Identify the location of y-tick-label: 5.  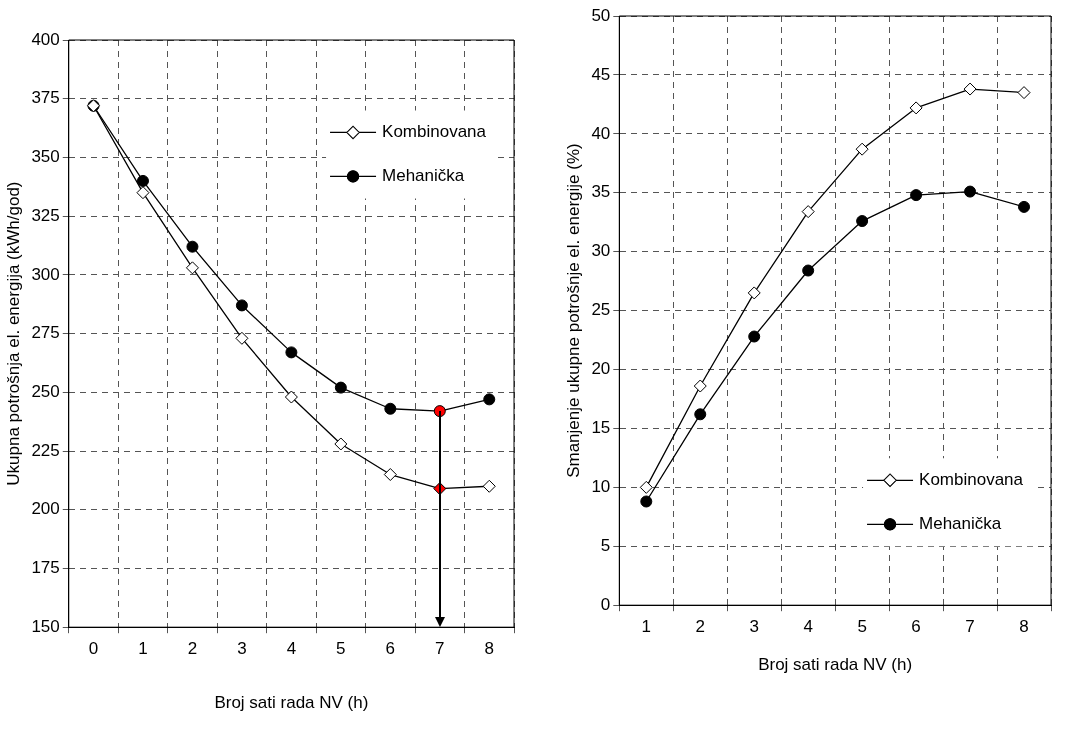
(605, 545).